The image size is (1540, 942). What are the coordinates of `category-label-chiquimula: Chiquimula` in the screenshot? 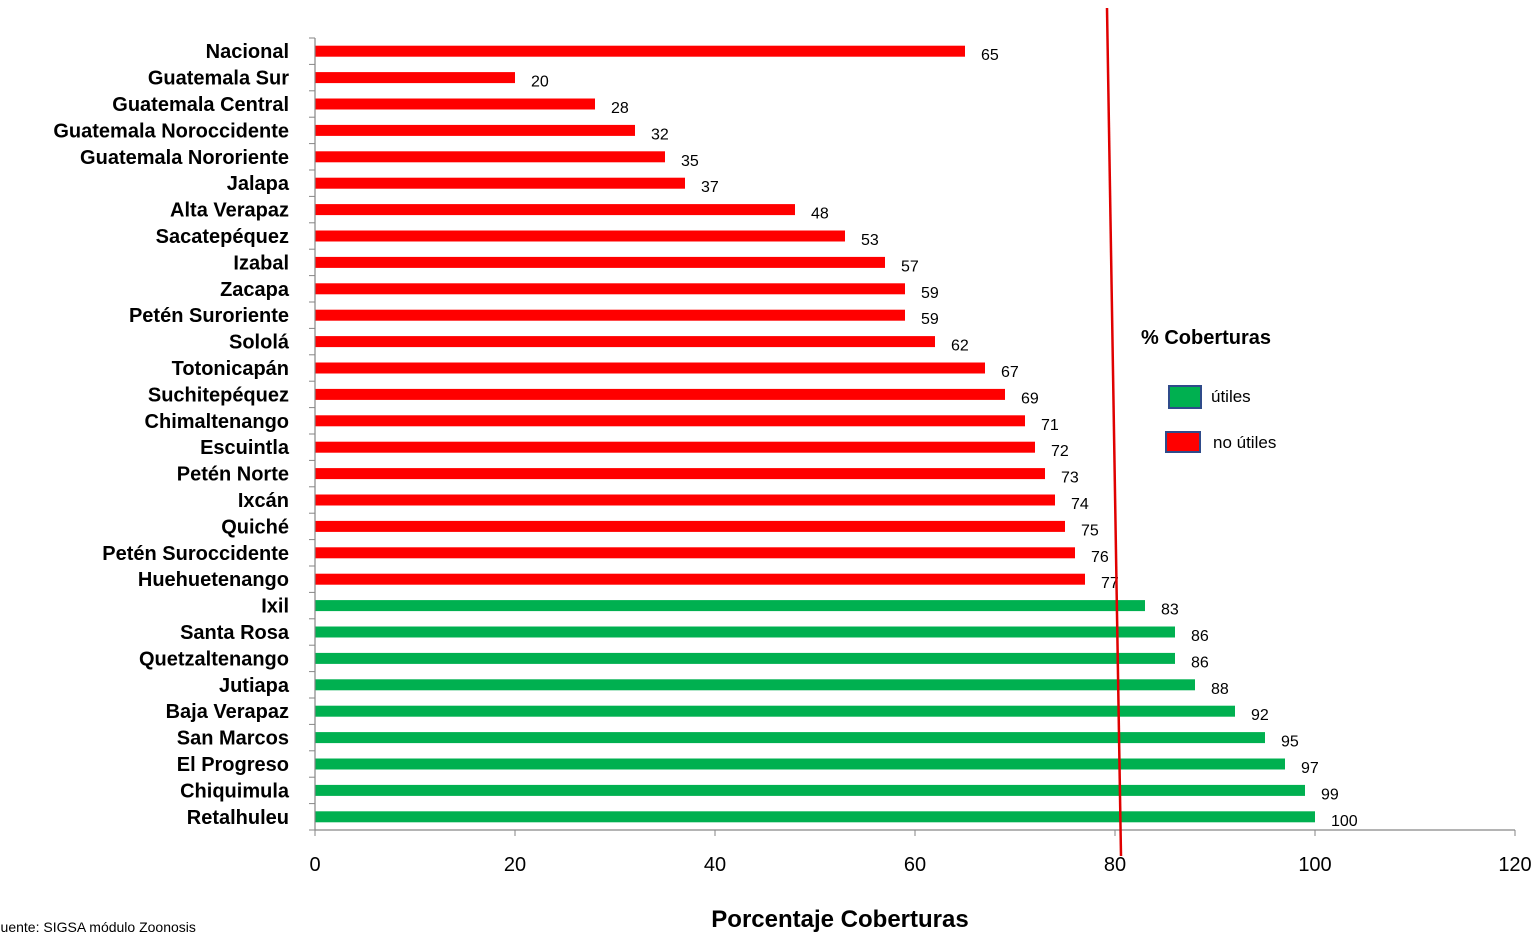 It's located at (235, 791).